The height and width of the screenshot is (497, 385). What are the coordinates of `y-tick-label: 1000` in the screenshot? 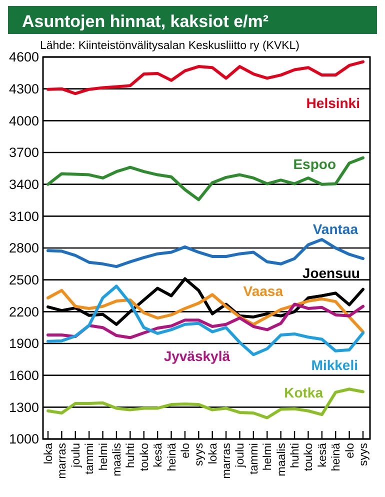 It's located at (23, 439).